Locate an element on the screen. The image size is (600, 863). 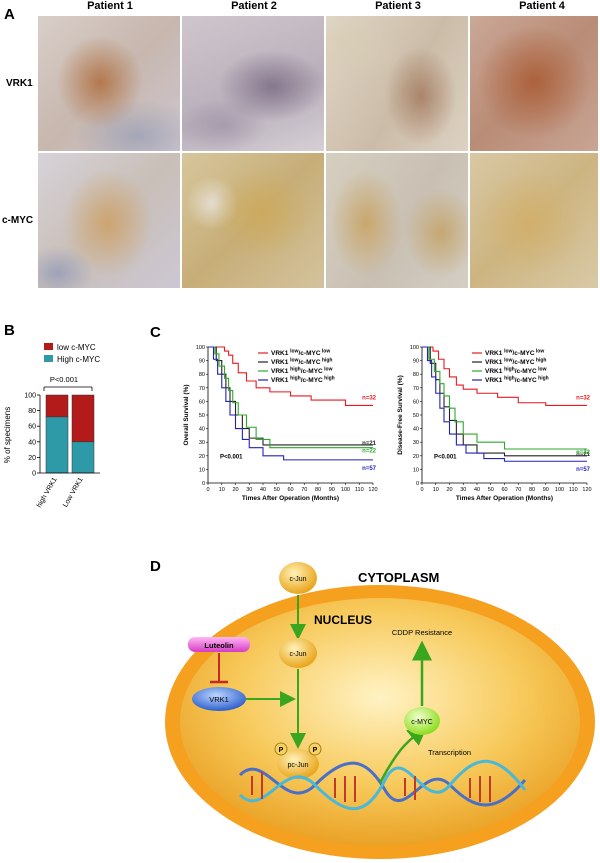
luteolin-node is located at coordinates (219, 644).